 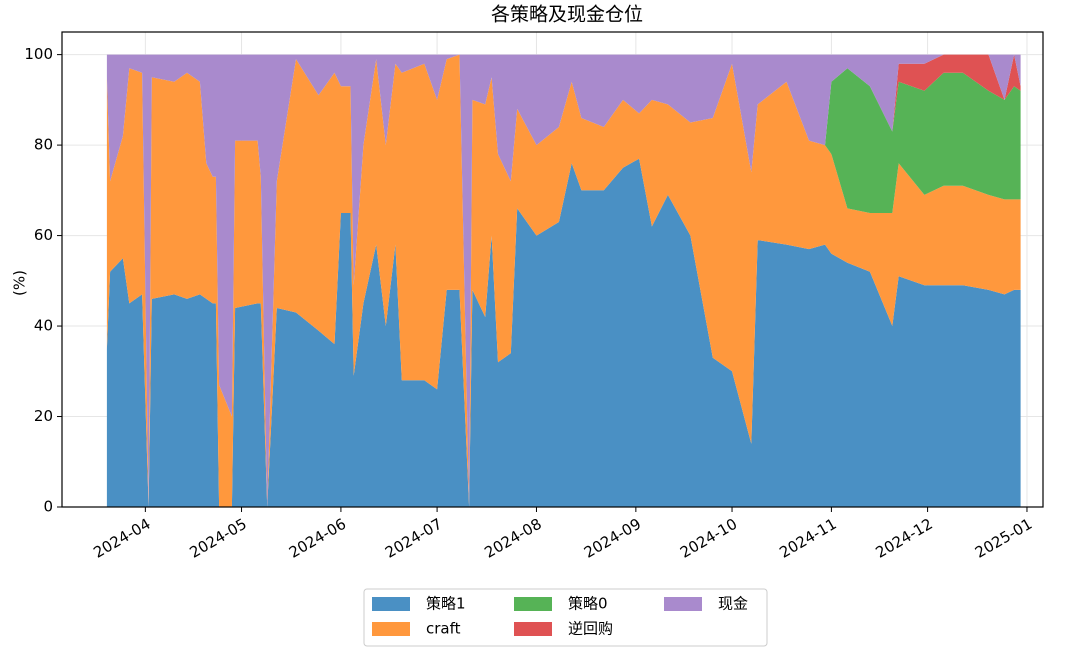 I want to click on legend-label: 现金, so click(x=733, y=604).